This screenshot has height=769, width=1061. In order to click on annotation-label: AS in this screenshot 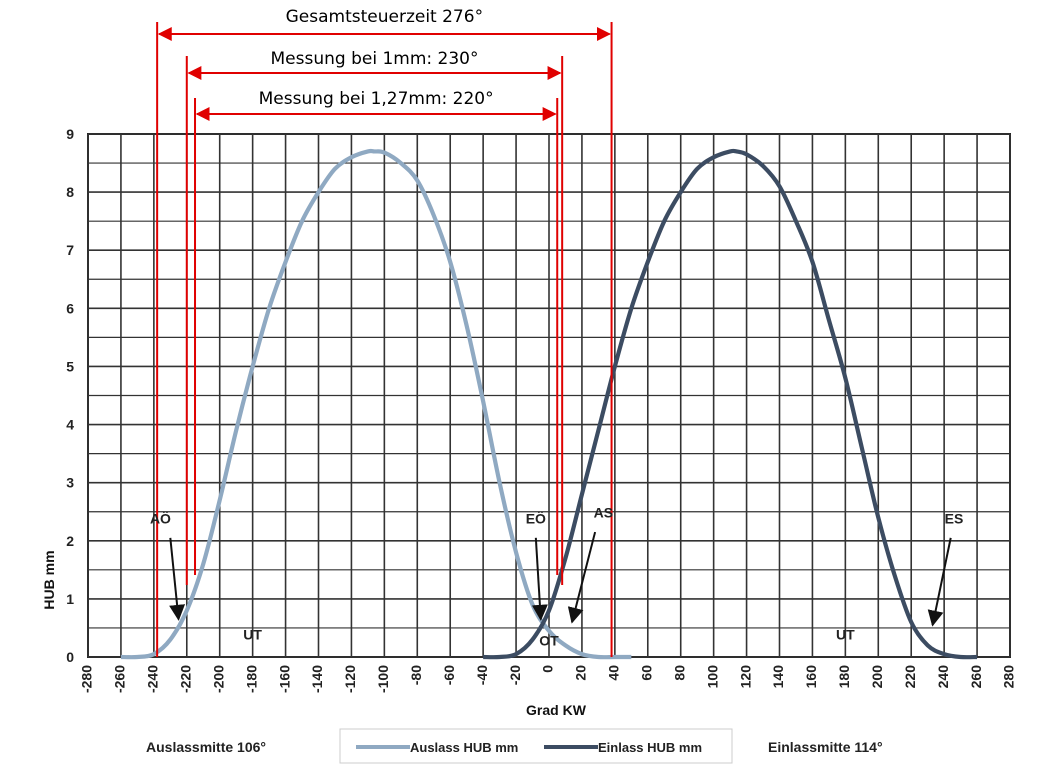, I will do `click(603, 513)`.